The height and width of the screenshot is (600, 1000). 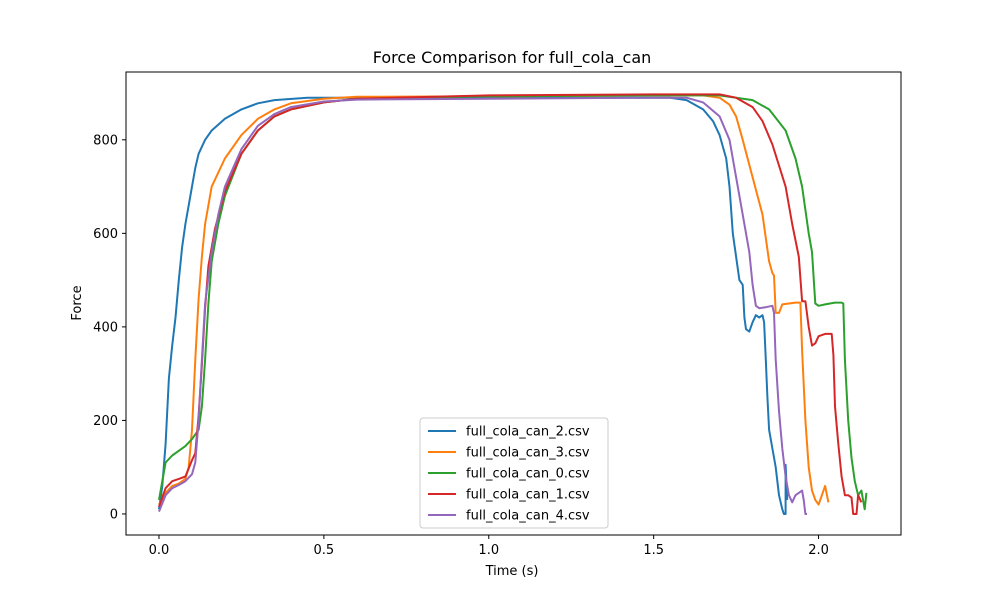 What do you see at coordinates (528, 495) in the screenshot?
I see `legend-entry: full_cola_can_1.csv` at bounding box center [528, 495].